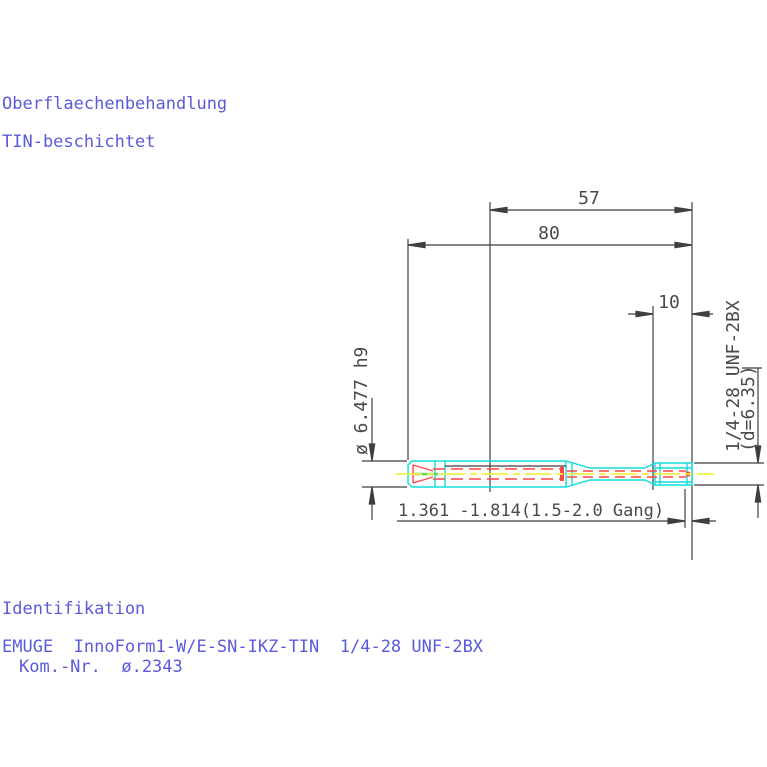  Describe the element at coordinates (683, 210) in the screenshot. I see `arrow-57-right` at that location.